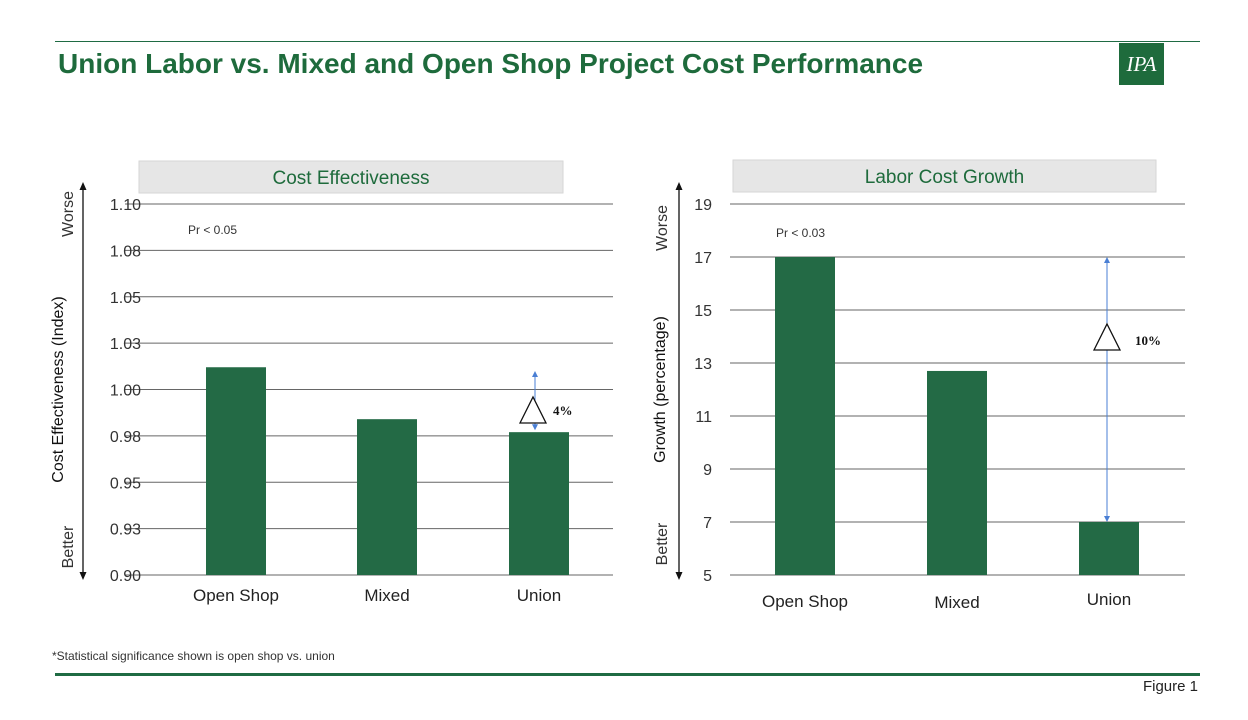 This screenshot has height=720, width=1248. Describe the element at coordinates (125, 205) in the screenshot. I see `chart1-y-tick-label: 1.10` at that location.